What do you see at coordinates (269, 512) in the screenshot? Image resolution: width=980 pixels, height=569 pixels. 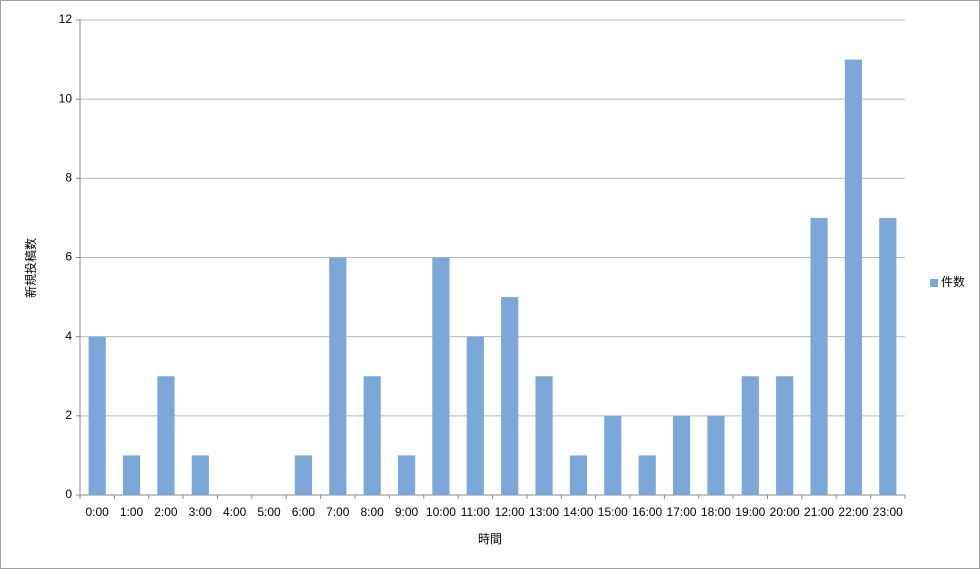 I see `x-tick-label: 5:00` at bounding box center [269, 512].